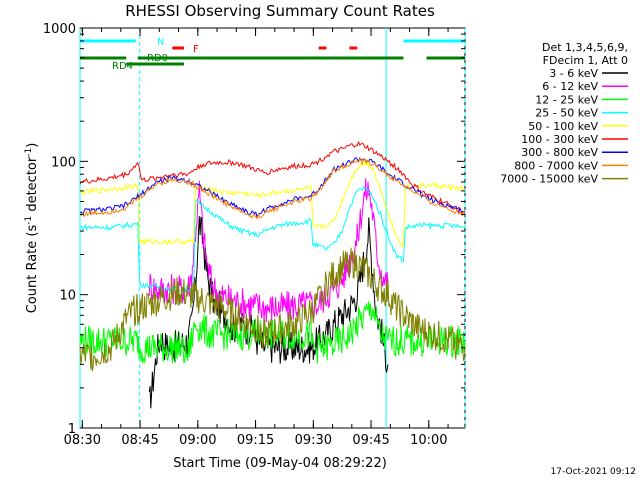 The width and height of the screenshot is (640, 480). What do you see at coordinates (280, 11) in the screenshot?
I see `chart-title: RHESSI Observing Summary Count Rates` at bounding box center [280, 11].